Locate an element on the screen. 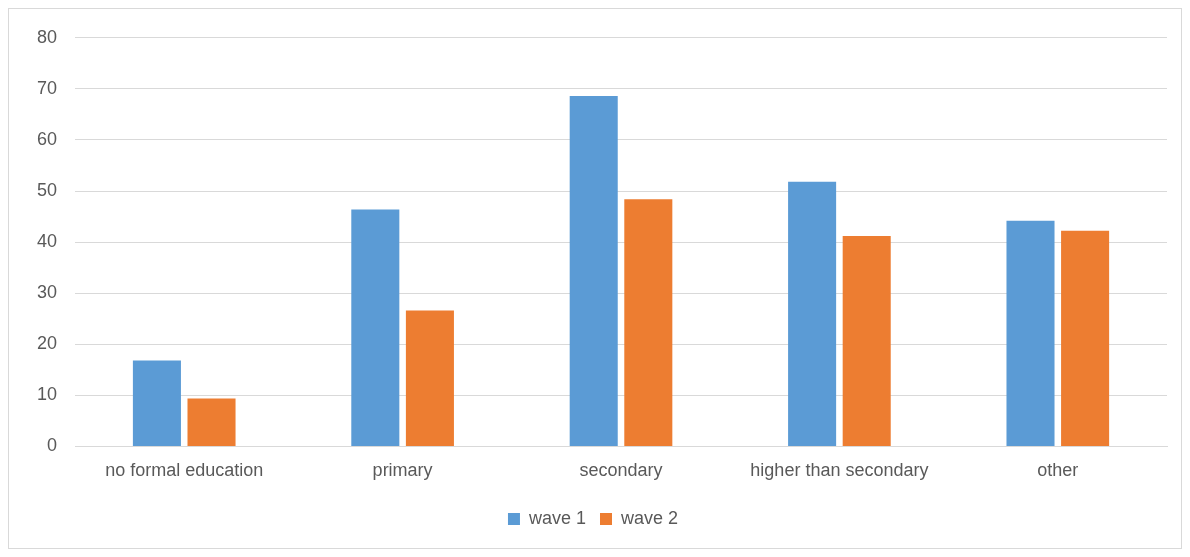  x-tick-label: no formal education is located at coordinates (184, 470).